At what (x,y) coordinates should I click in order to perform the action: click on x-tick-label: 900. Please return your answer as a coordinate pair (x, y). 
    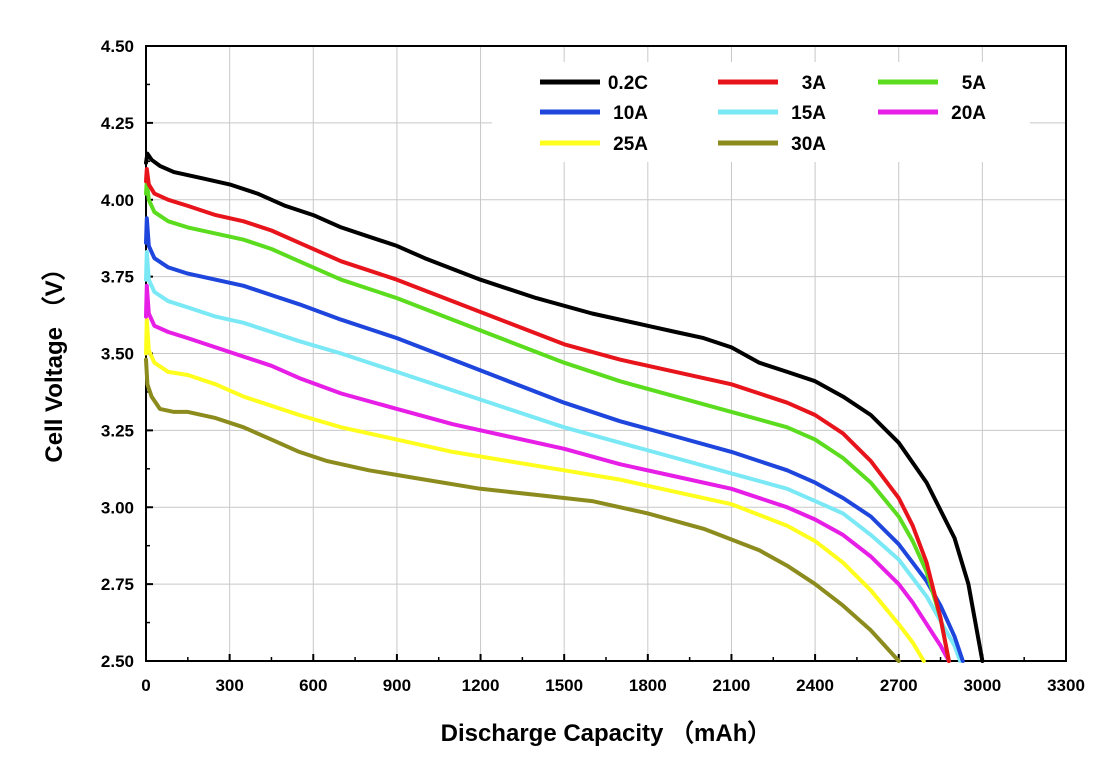
    Looking at the image, I should click on (397, 685).